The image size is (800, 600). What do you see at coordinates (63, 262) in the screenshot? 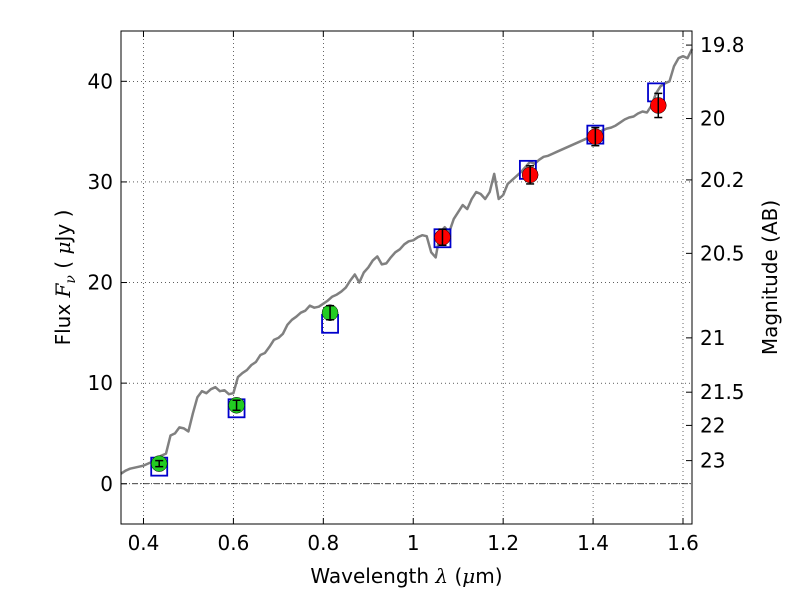
I see `y-axis-title-unit-open: (` at bounding box center [63, 262].